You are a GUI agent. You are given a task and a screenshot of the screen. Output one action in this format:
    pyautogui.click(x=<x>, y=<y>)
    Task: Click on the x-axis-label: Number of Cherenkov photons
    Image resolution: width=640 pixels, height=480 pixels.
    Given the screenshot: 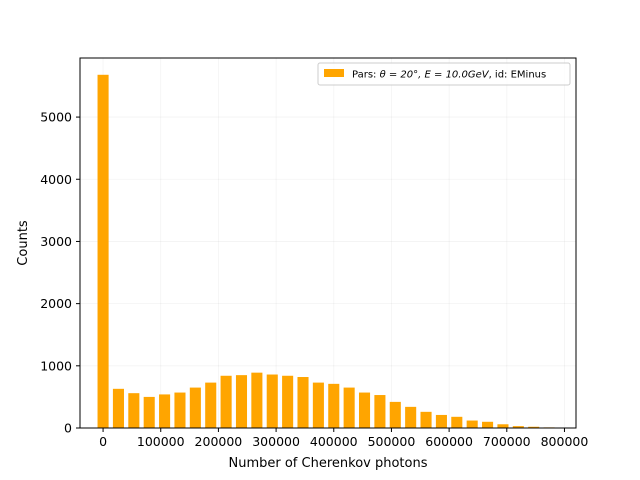 What is the action you would take?
    pyautogui.click(x=328, y=463)
    